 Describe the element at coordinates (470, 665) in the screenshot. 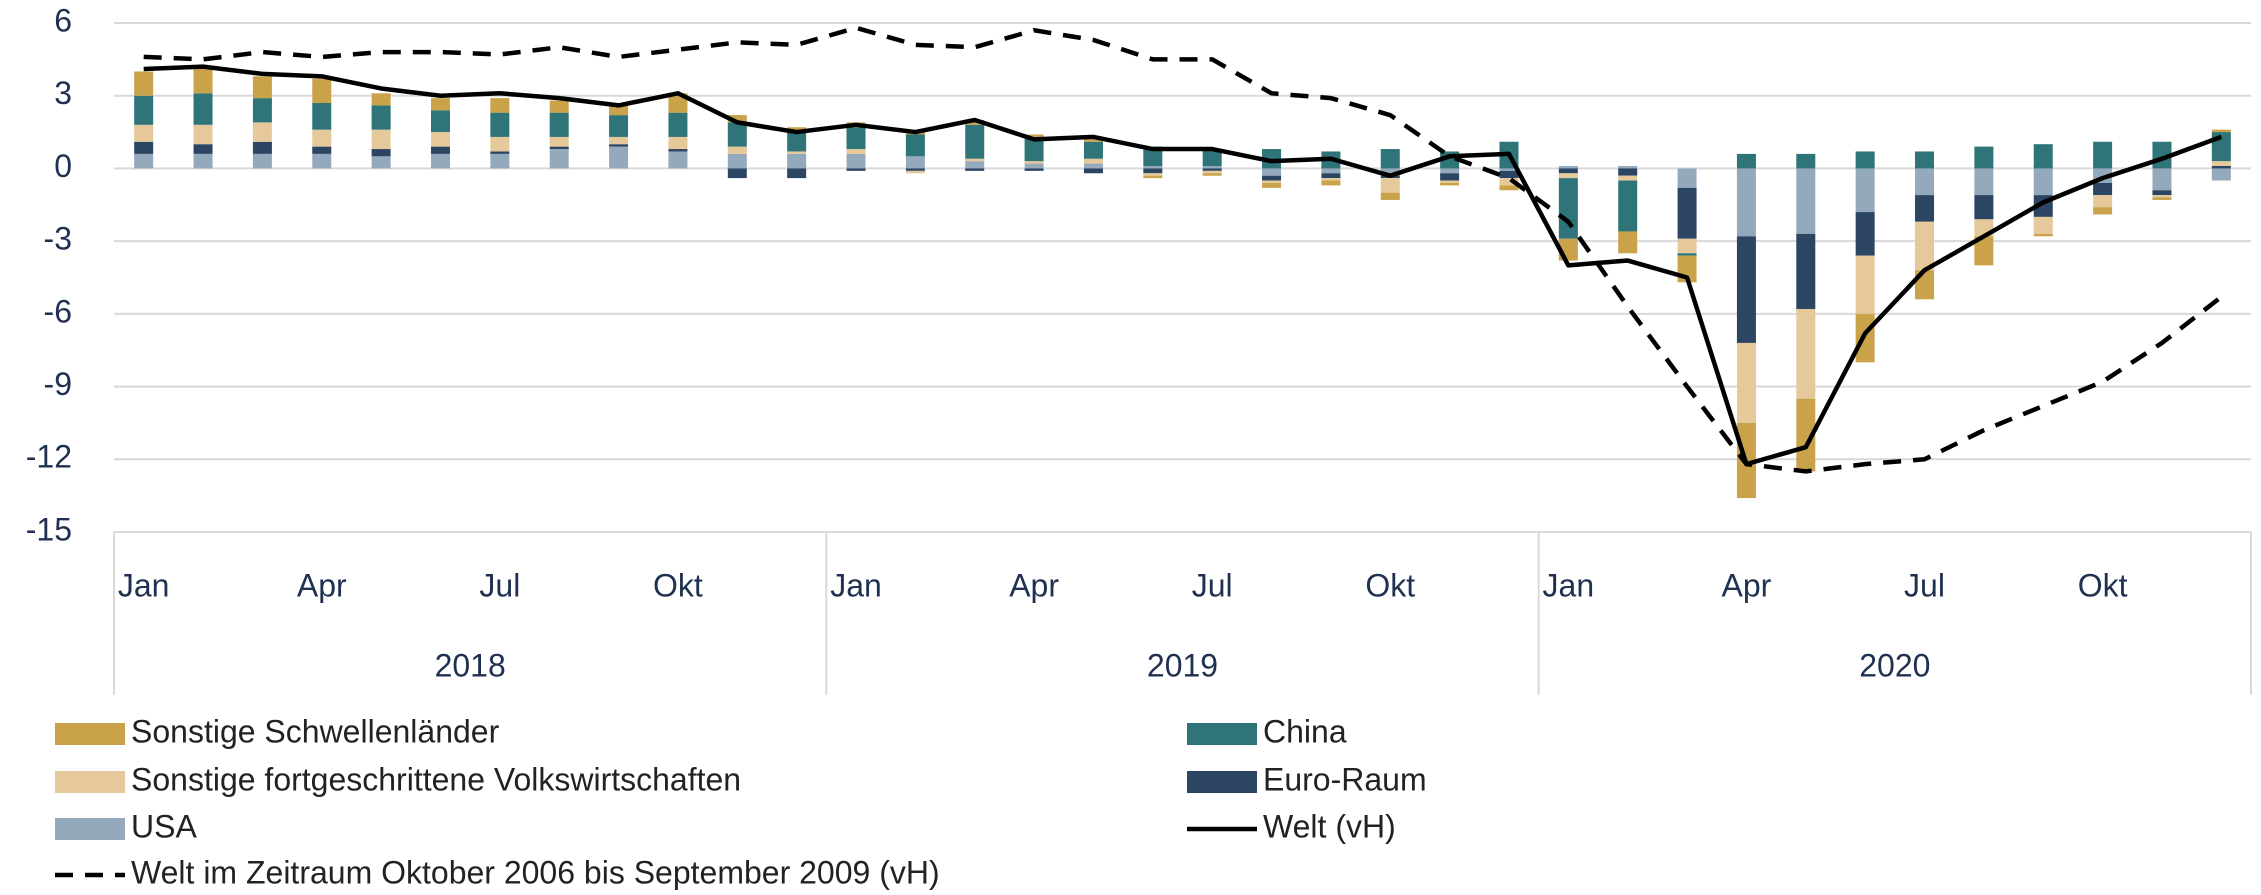

I see `year-label: 2018` at that location.